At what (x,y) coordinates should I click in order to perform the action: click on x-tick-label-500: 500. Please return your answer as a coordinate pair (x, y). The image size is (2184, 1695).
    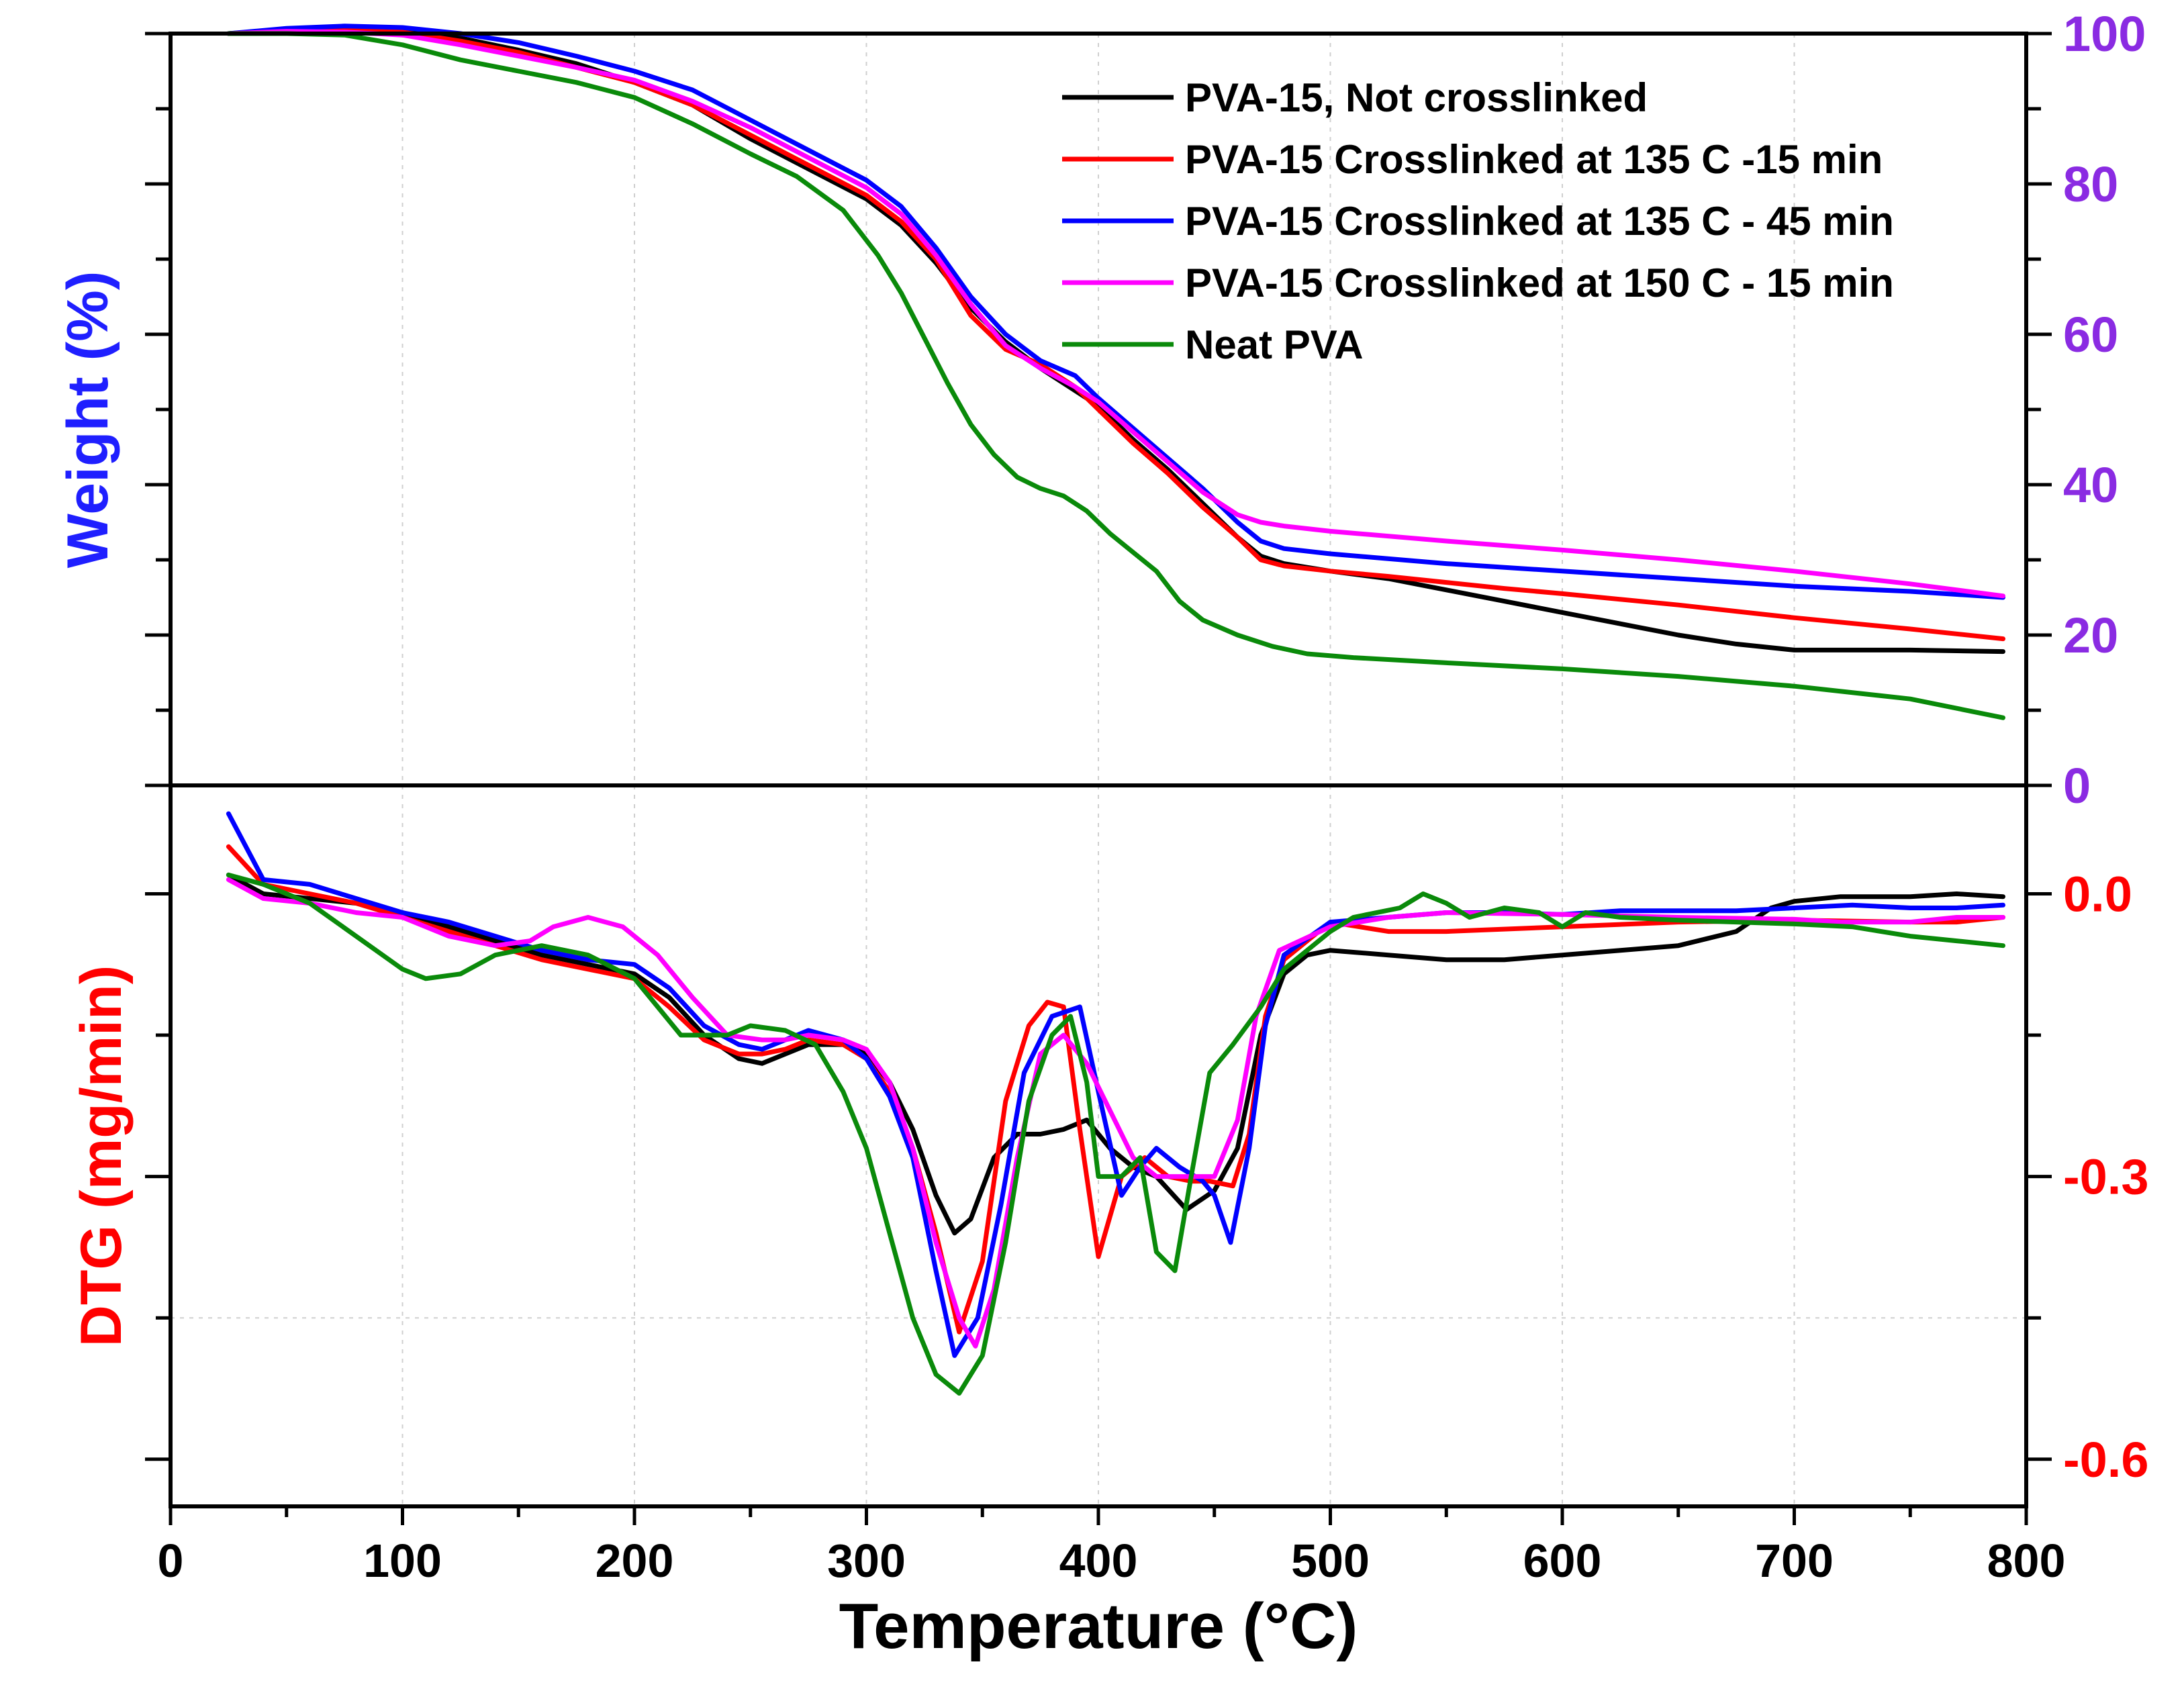
    Looking at the image, I should click on (1330, 1561).